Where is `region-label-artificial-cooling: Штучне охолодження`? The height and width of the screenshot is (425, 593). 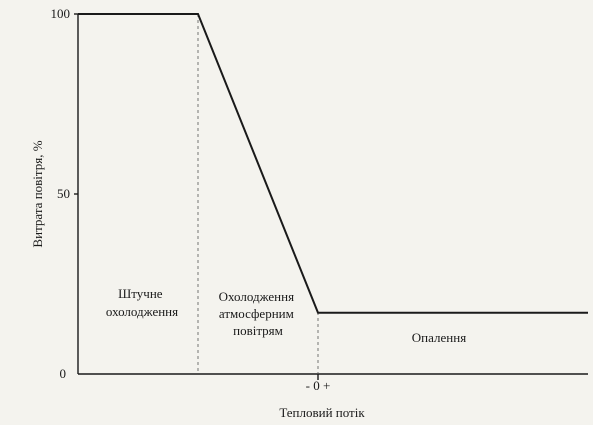
region-label-artificial-cooling: Штучне охолодження is located at coordinates (142, 302).